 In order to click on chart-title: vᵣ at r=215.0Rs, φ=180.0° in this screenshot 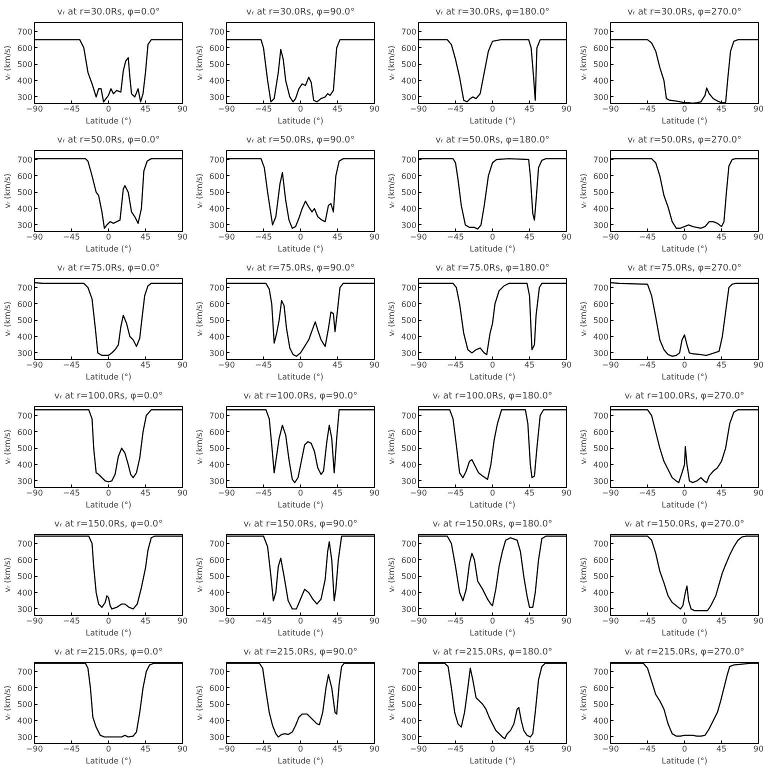, I will do `click(492, 653)`.